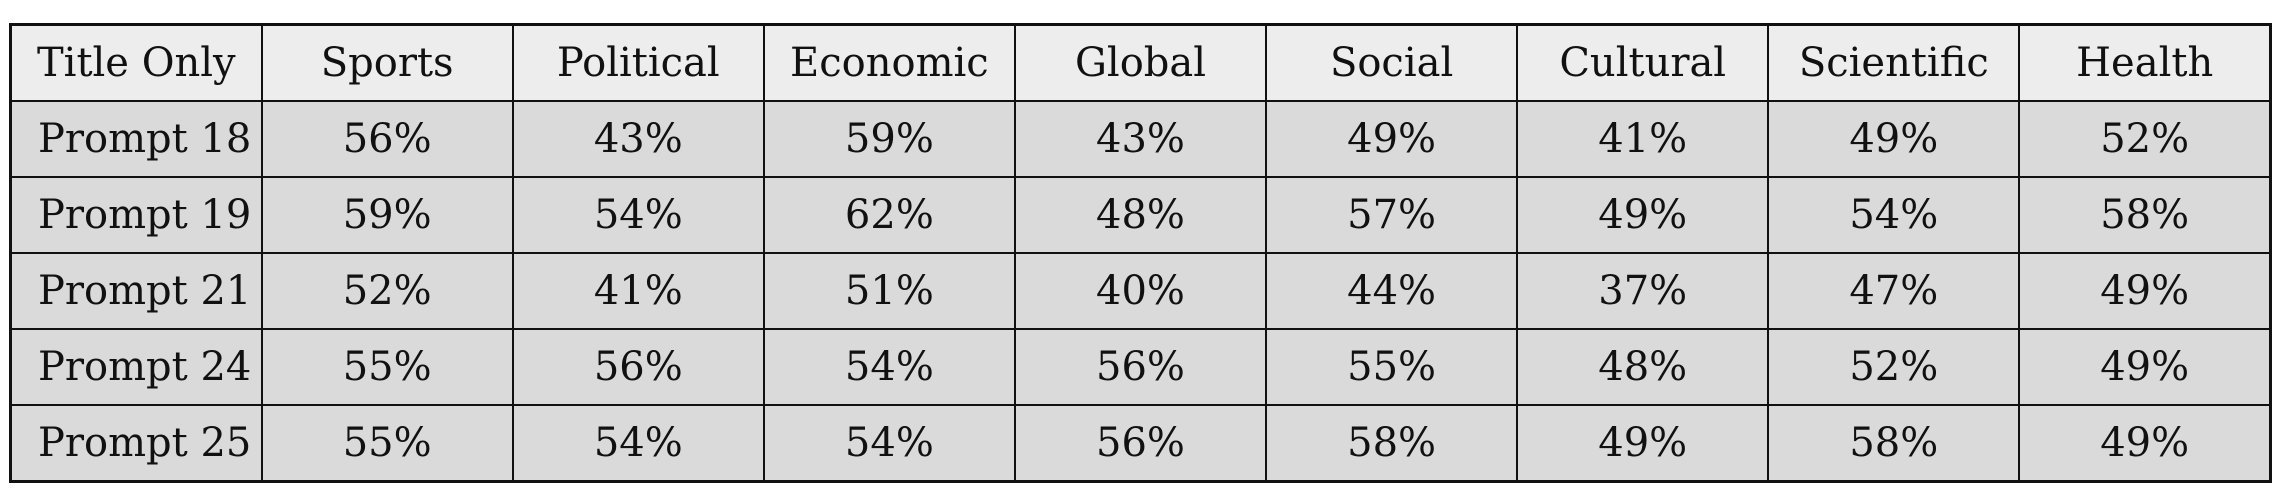  I want to click on column-header: Sports, so click(387, 62).